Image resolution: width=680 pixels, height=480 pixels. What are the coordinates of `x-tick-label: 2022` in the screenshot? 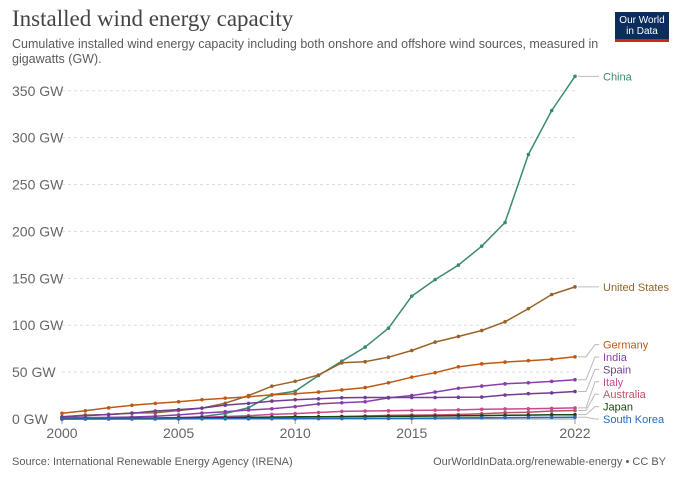 It's located at (574, 433).